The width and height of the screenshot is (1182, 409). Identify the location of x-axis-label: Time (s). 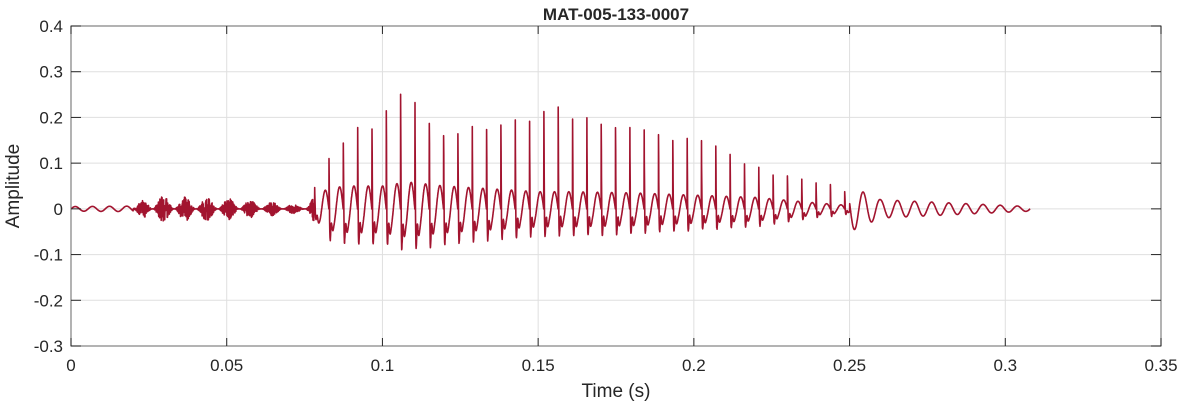
(616, 391).